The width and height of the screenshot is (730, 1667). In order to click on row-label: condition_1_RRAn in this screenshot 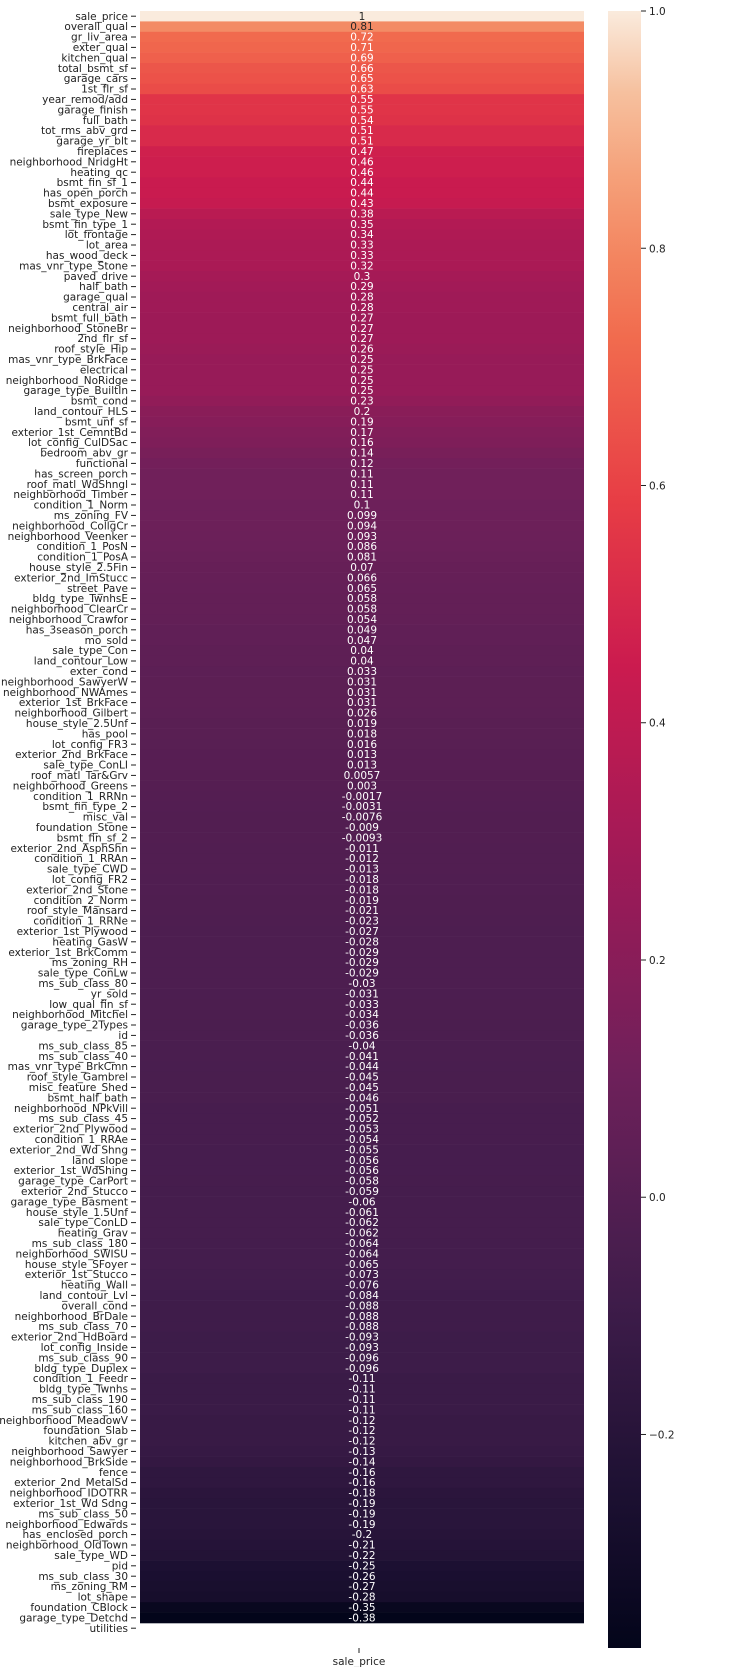, I will do `click(81, 859)`.